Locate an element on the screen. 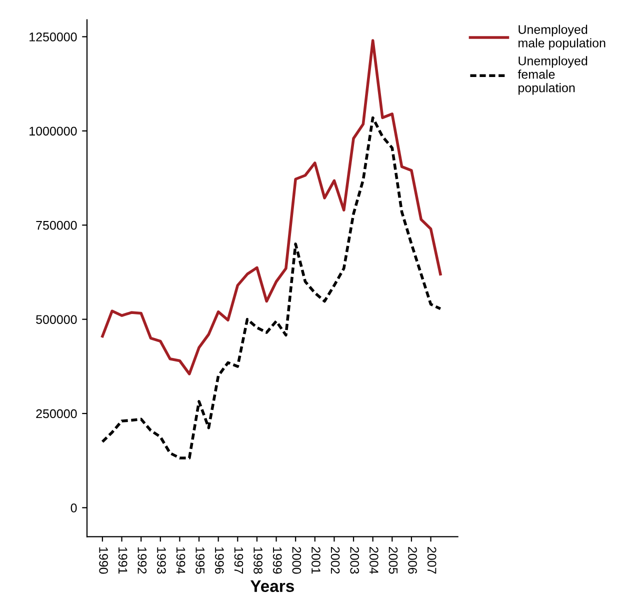 Image resolution: width=617 pixels, height=599 pixels. legend-label: Unemployed female population is located at coordinates (553, 75).